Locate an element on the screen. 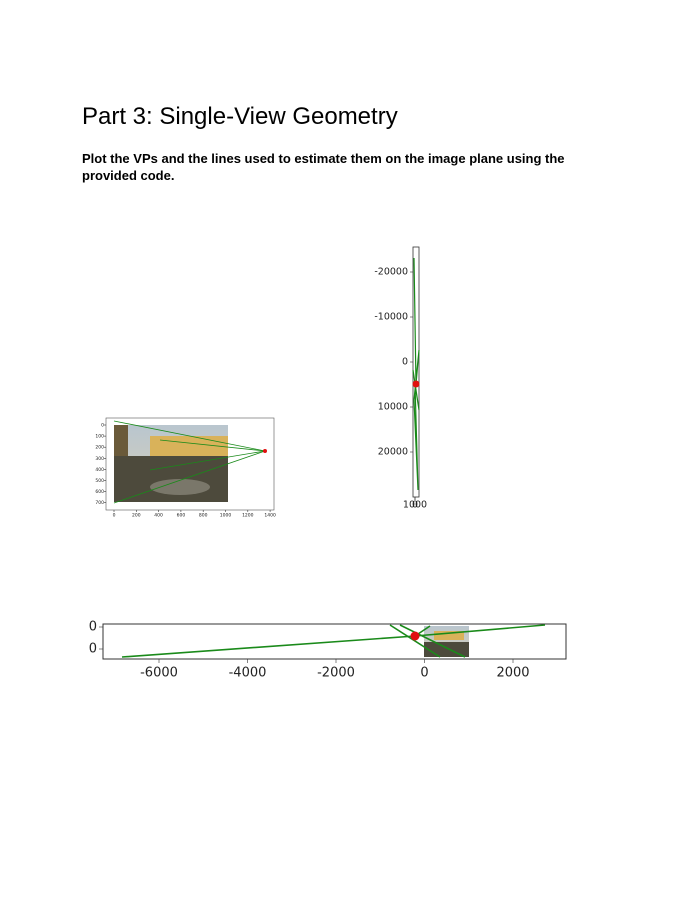 The image size is (700, 906). x-tick-label: 400 is located at coordinates (158, 516).